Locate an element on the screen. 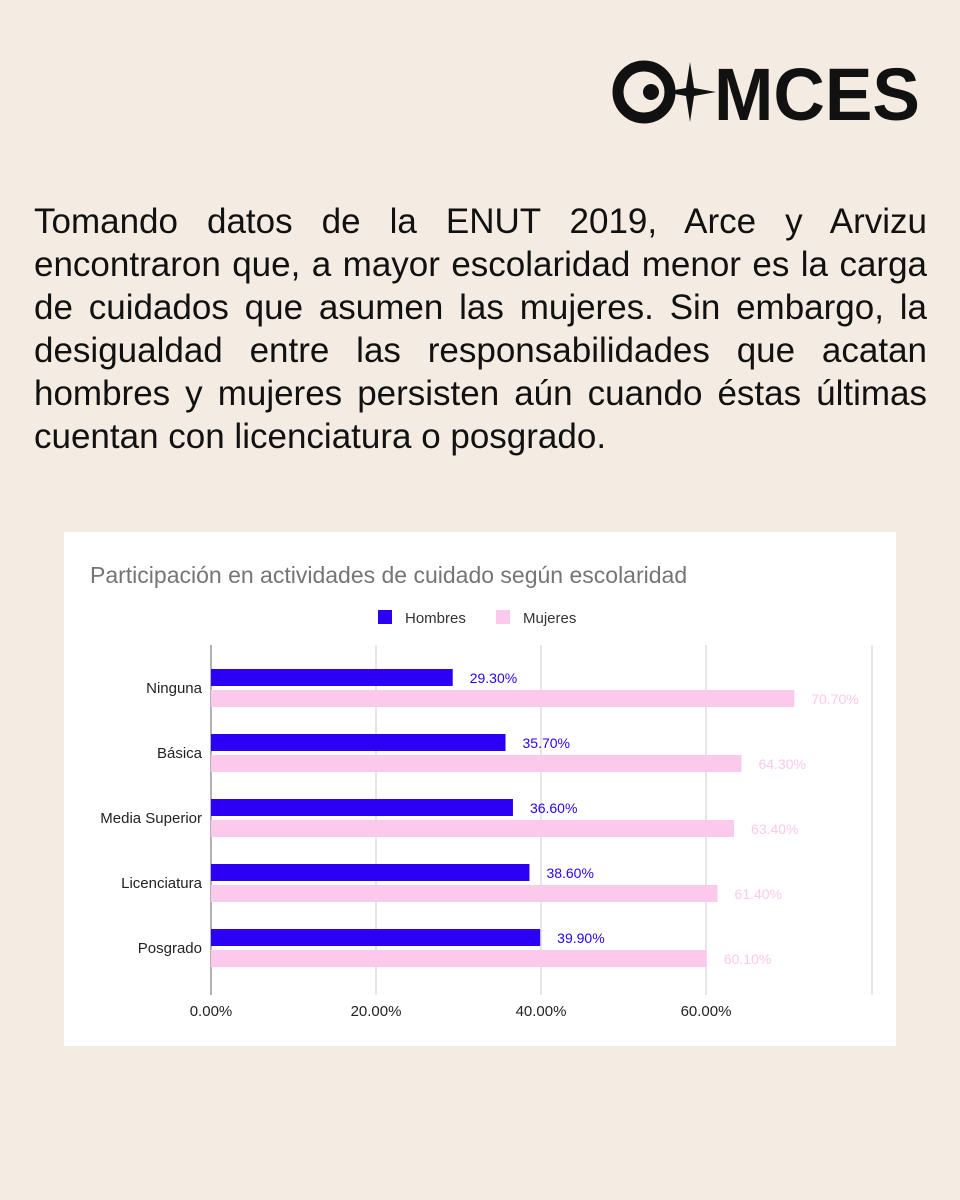  sparkle-icon is located at coordinates (690, 92).